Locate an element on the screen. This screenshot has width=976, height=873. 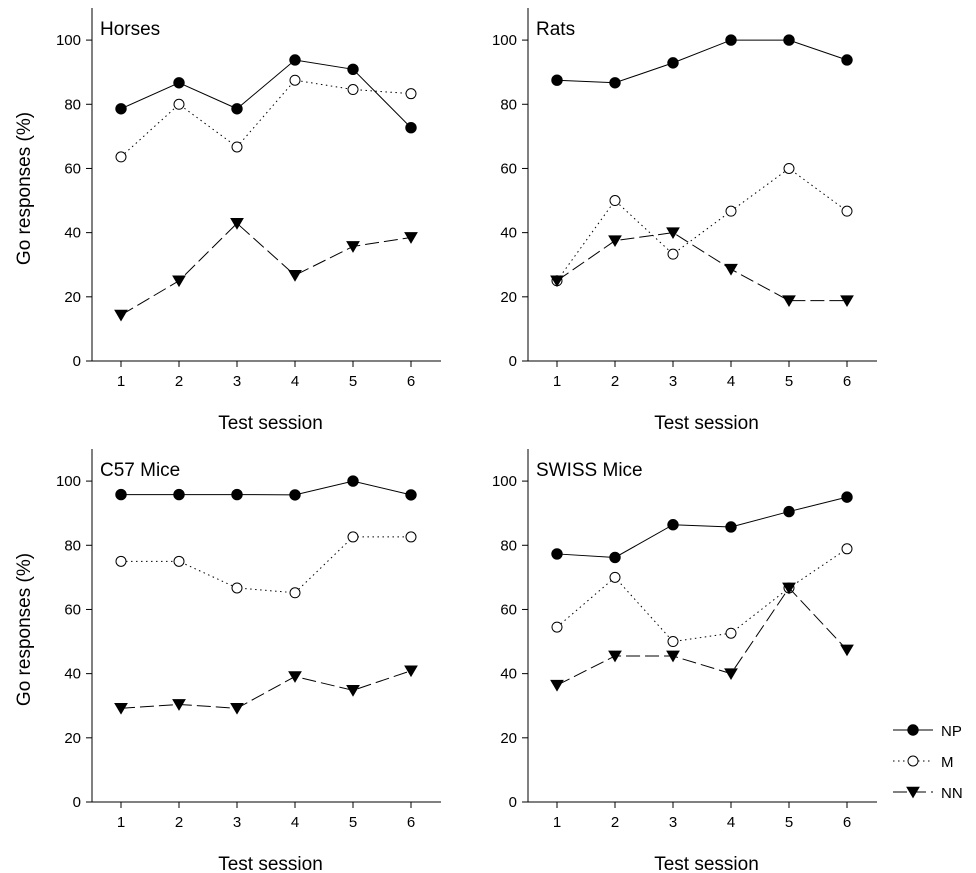
legend-item-nn: NN is located at coordinates (928, 793).